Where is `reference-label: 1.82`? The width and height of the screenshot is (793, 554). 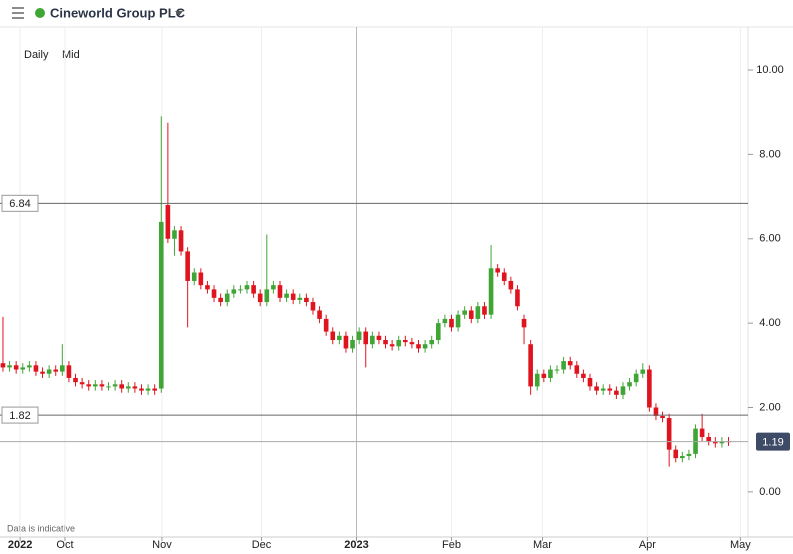 reference-label: 1.82 is located at coordinates (19, 416).